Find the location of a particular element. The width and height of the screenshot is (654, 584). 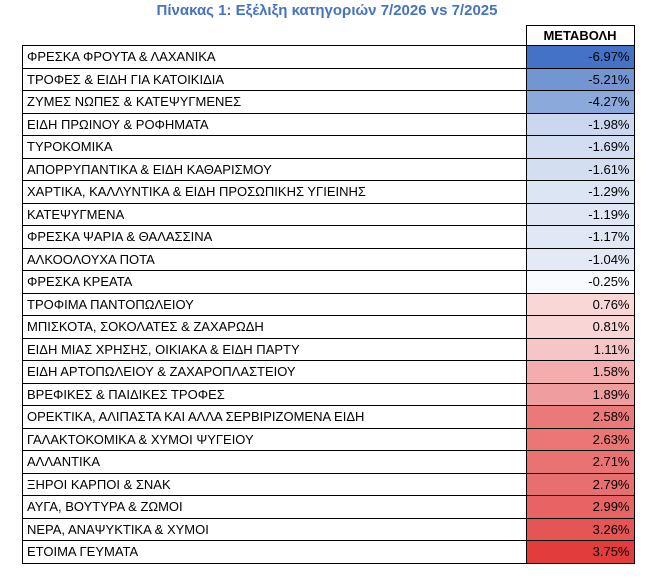

change-cell: -1.17% is located at coordinates (580, 237).